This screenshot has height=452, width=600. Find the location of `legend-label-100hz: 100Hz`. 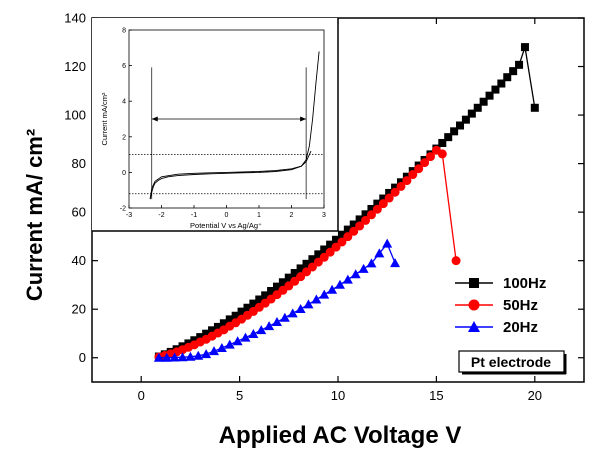

legend-label-100hz: 100Hz is located at coordinates (524, 283).